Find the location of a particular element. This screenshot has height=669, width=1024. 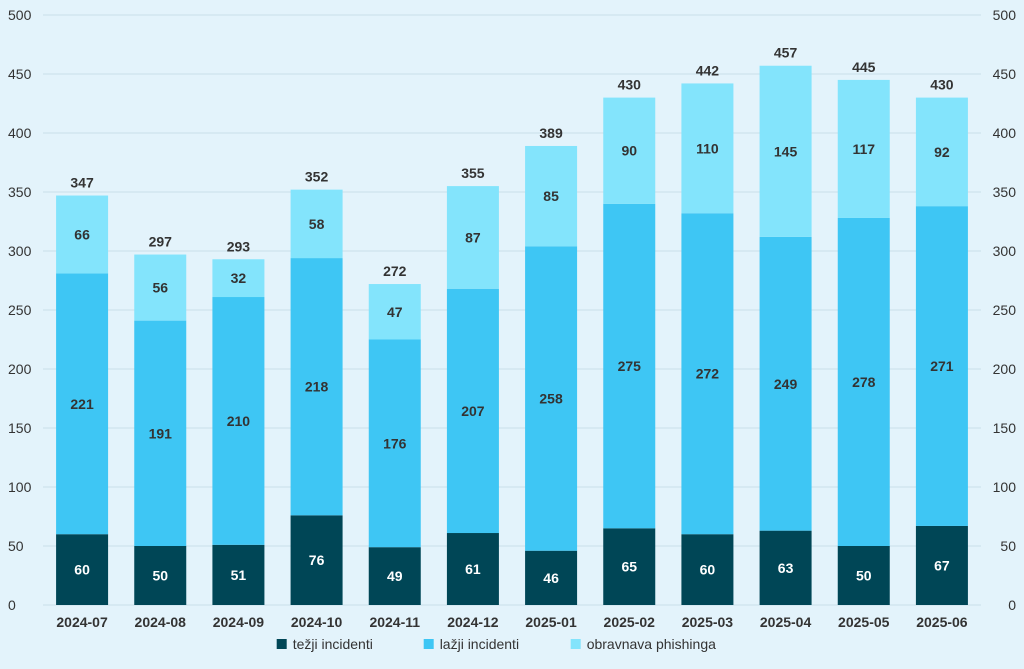

total-label: 293 is located at coordinates (239, 246).